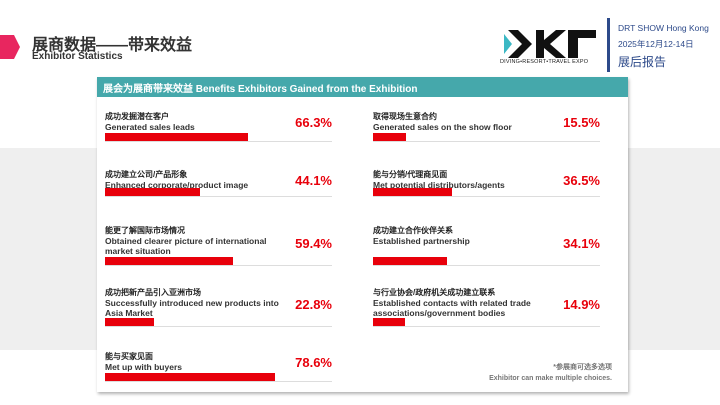 This screenshot has height=405, width=720. Describe the element at coordinates (150, 127) in the screenshot. I see `benefit-en: Generated sales leads` at that location.